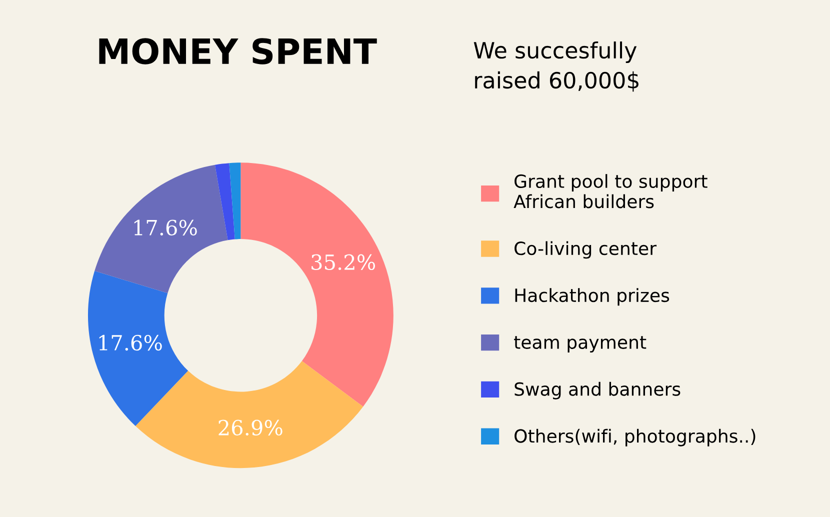 The image size is (830, 517). Describe the element at coordinates (592, 297) in the screenshot. I see `legend-label: Hackathon prizes` at that location.